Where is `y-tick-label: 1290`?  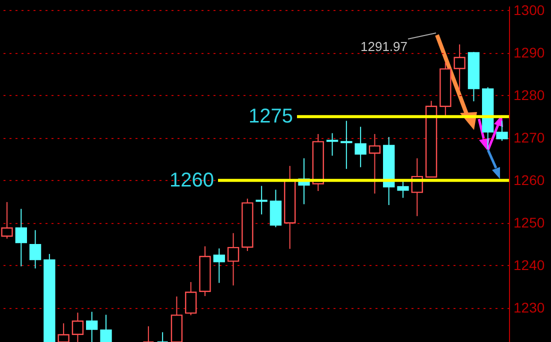 y-tick-label: 1290 is located at coordinates (529, 52).